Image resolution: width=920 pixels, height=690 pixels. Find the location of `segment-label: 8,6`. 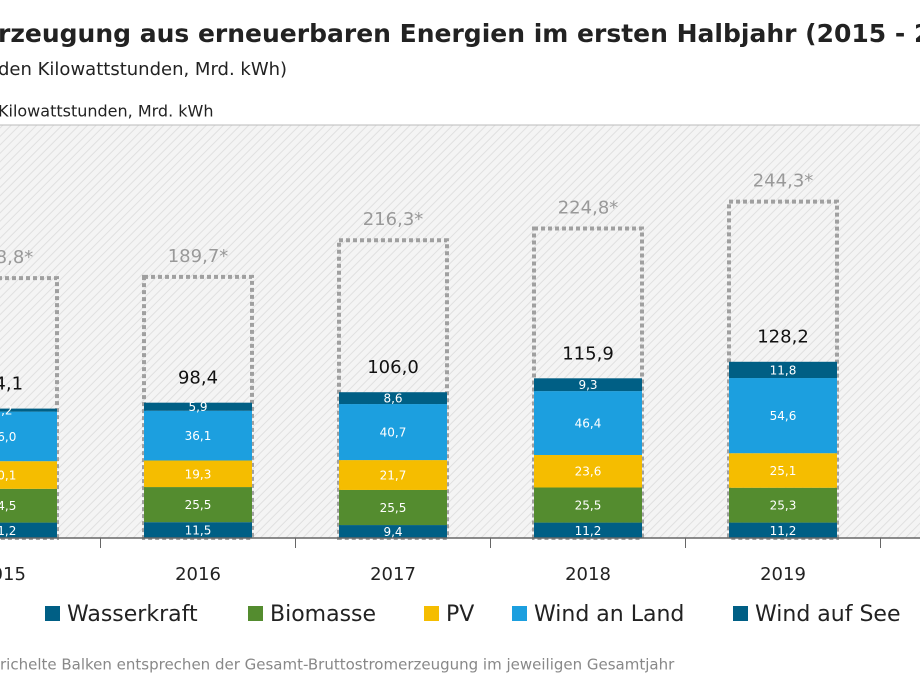

segment-label: 8,6 is located at coordinates (392, 399).